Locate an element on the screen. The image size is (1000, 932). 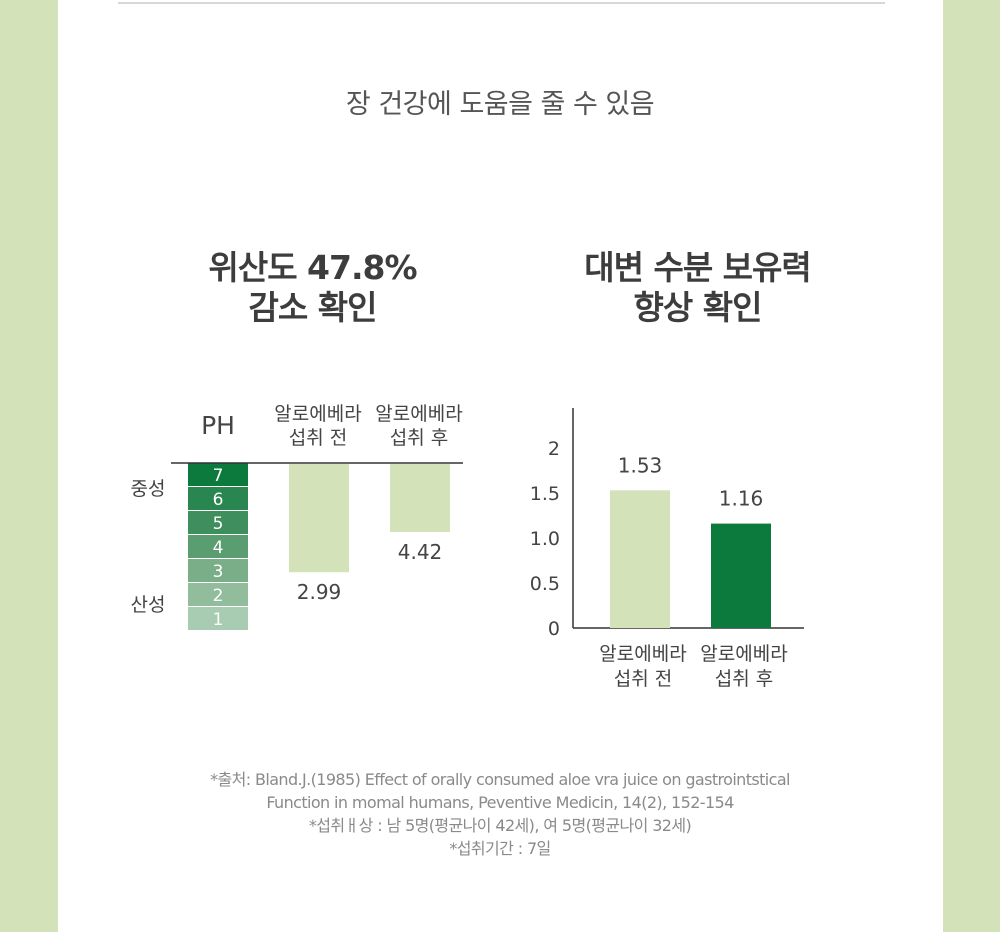
ph-scale-tick-label: 1 is located at coordinates (218, 620).